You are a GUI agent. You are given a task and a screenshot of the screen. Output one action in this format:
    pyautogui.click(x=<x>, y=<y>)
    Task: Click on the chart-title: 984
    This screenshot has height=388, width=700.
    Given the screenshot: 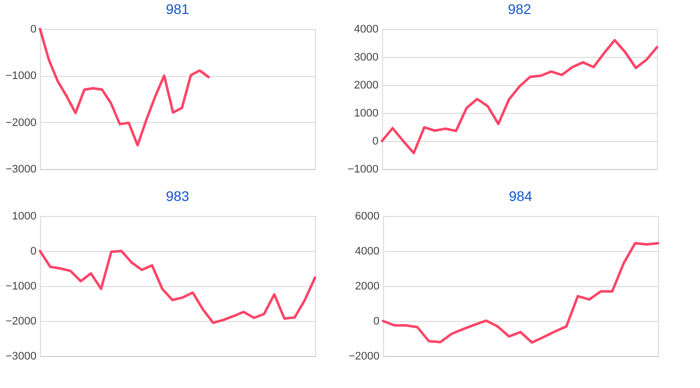 What is the action you would take?
    pyautogui.click(x=520, y=196)
    